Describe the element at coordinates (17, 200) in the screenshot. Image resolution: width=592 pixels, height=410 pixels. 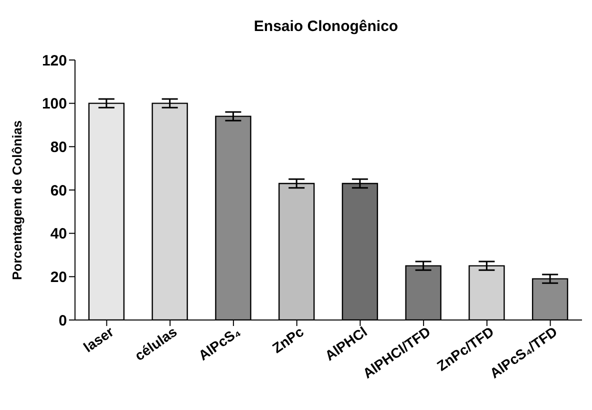
I see `y-axis-title: Porcentagem de Colônias` at that location.